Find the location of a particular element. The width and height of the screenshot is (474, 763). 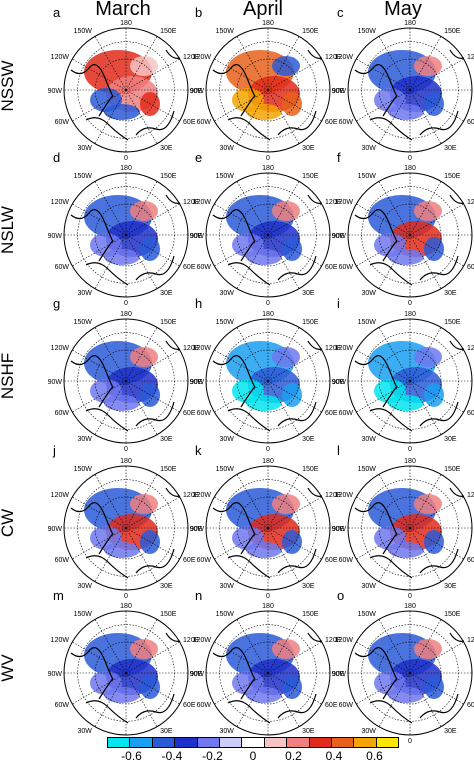

colorbar-tick-label: -0.2 is located at coordinates (212, 756).